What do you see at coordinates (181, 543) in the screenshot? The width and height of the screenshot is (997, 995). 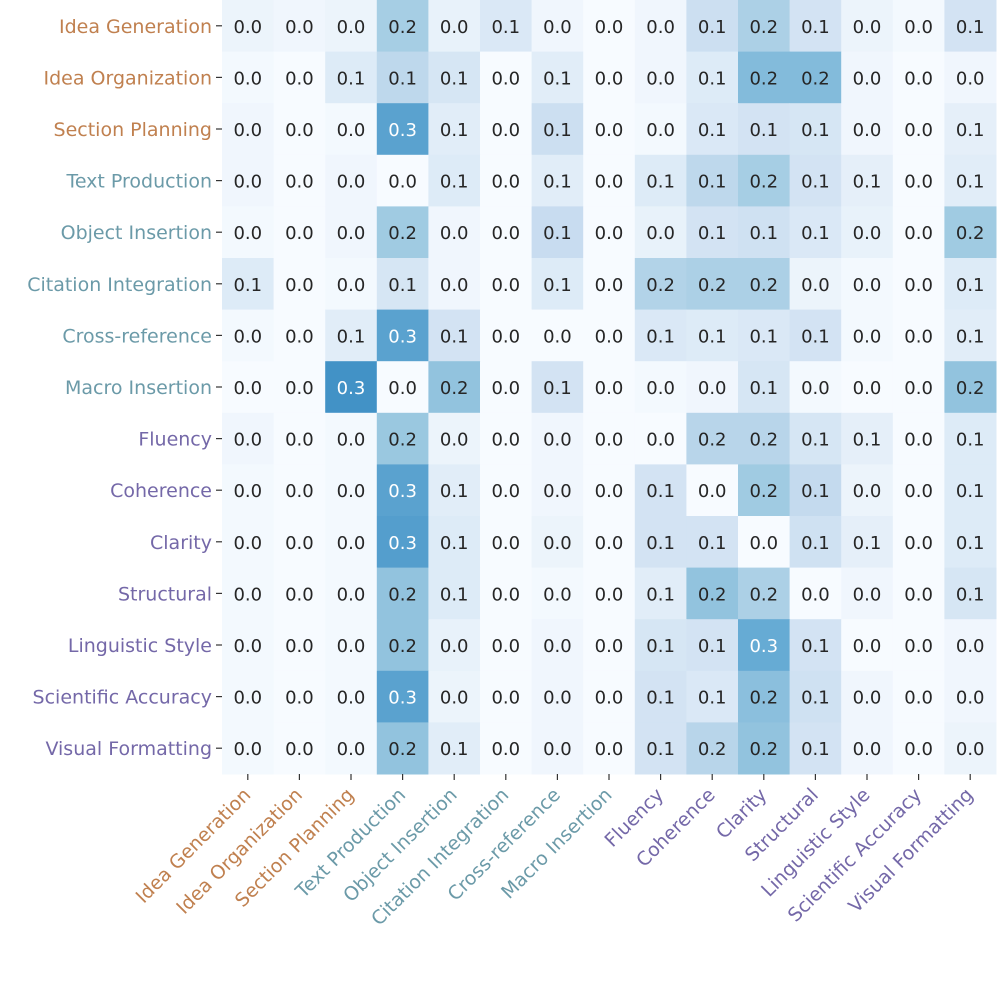 I see `y-tick-label: Clarity` at bounding box center [181, 543].